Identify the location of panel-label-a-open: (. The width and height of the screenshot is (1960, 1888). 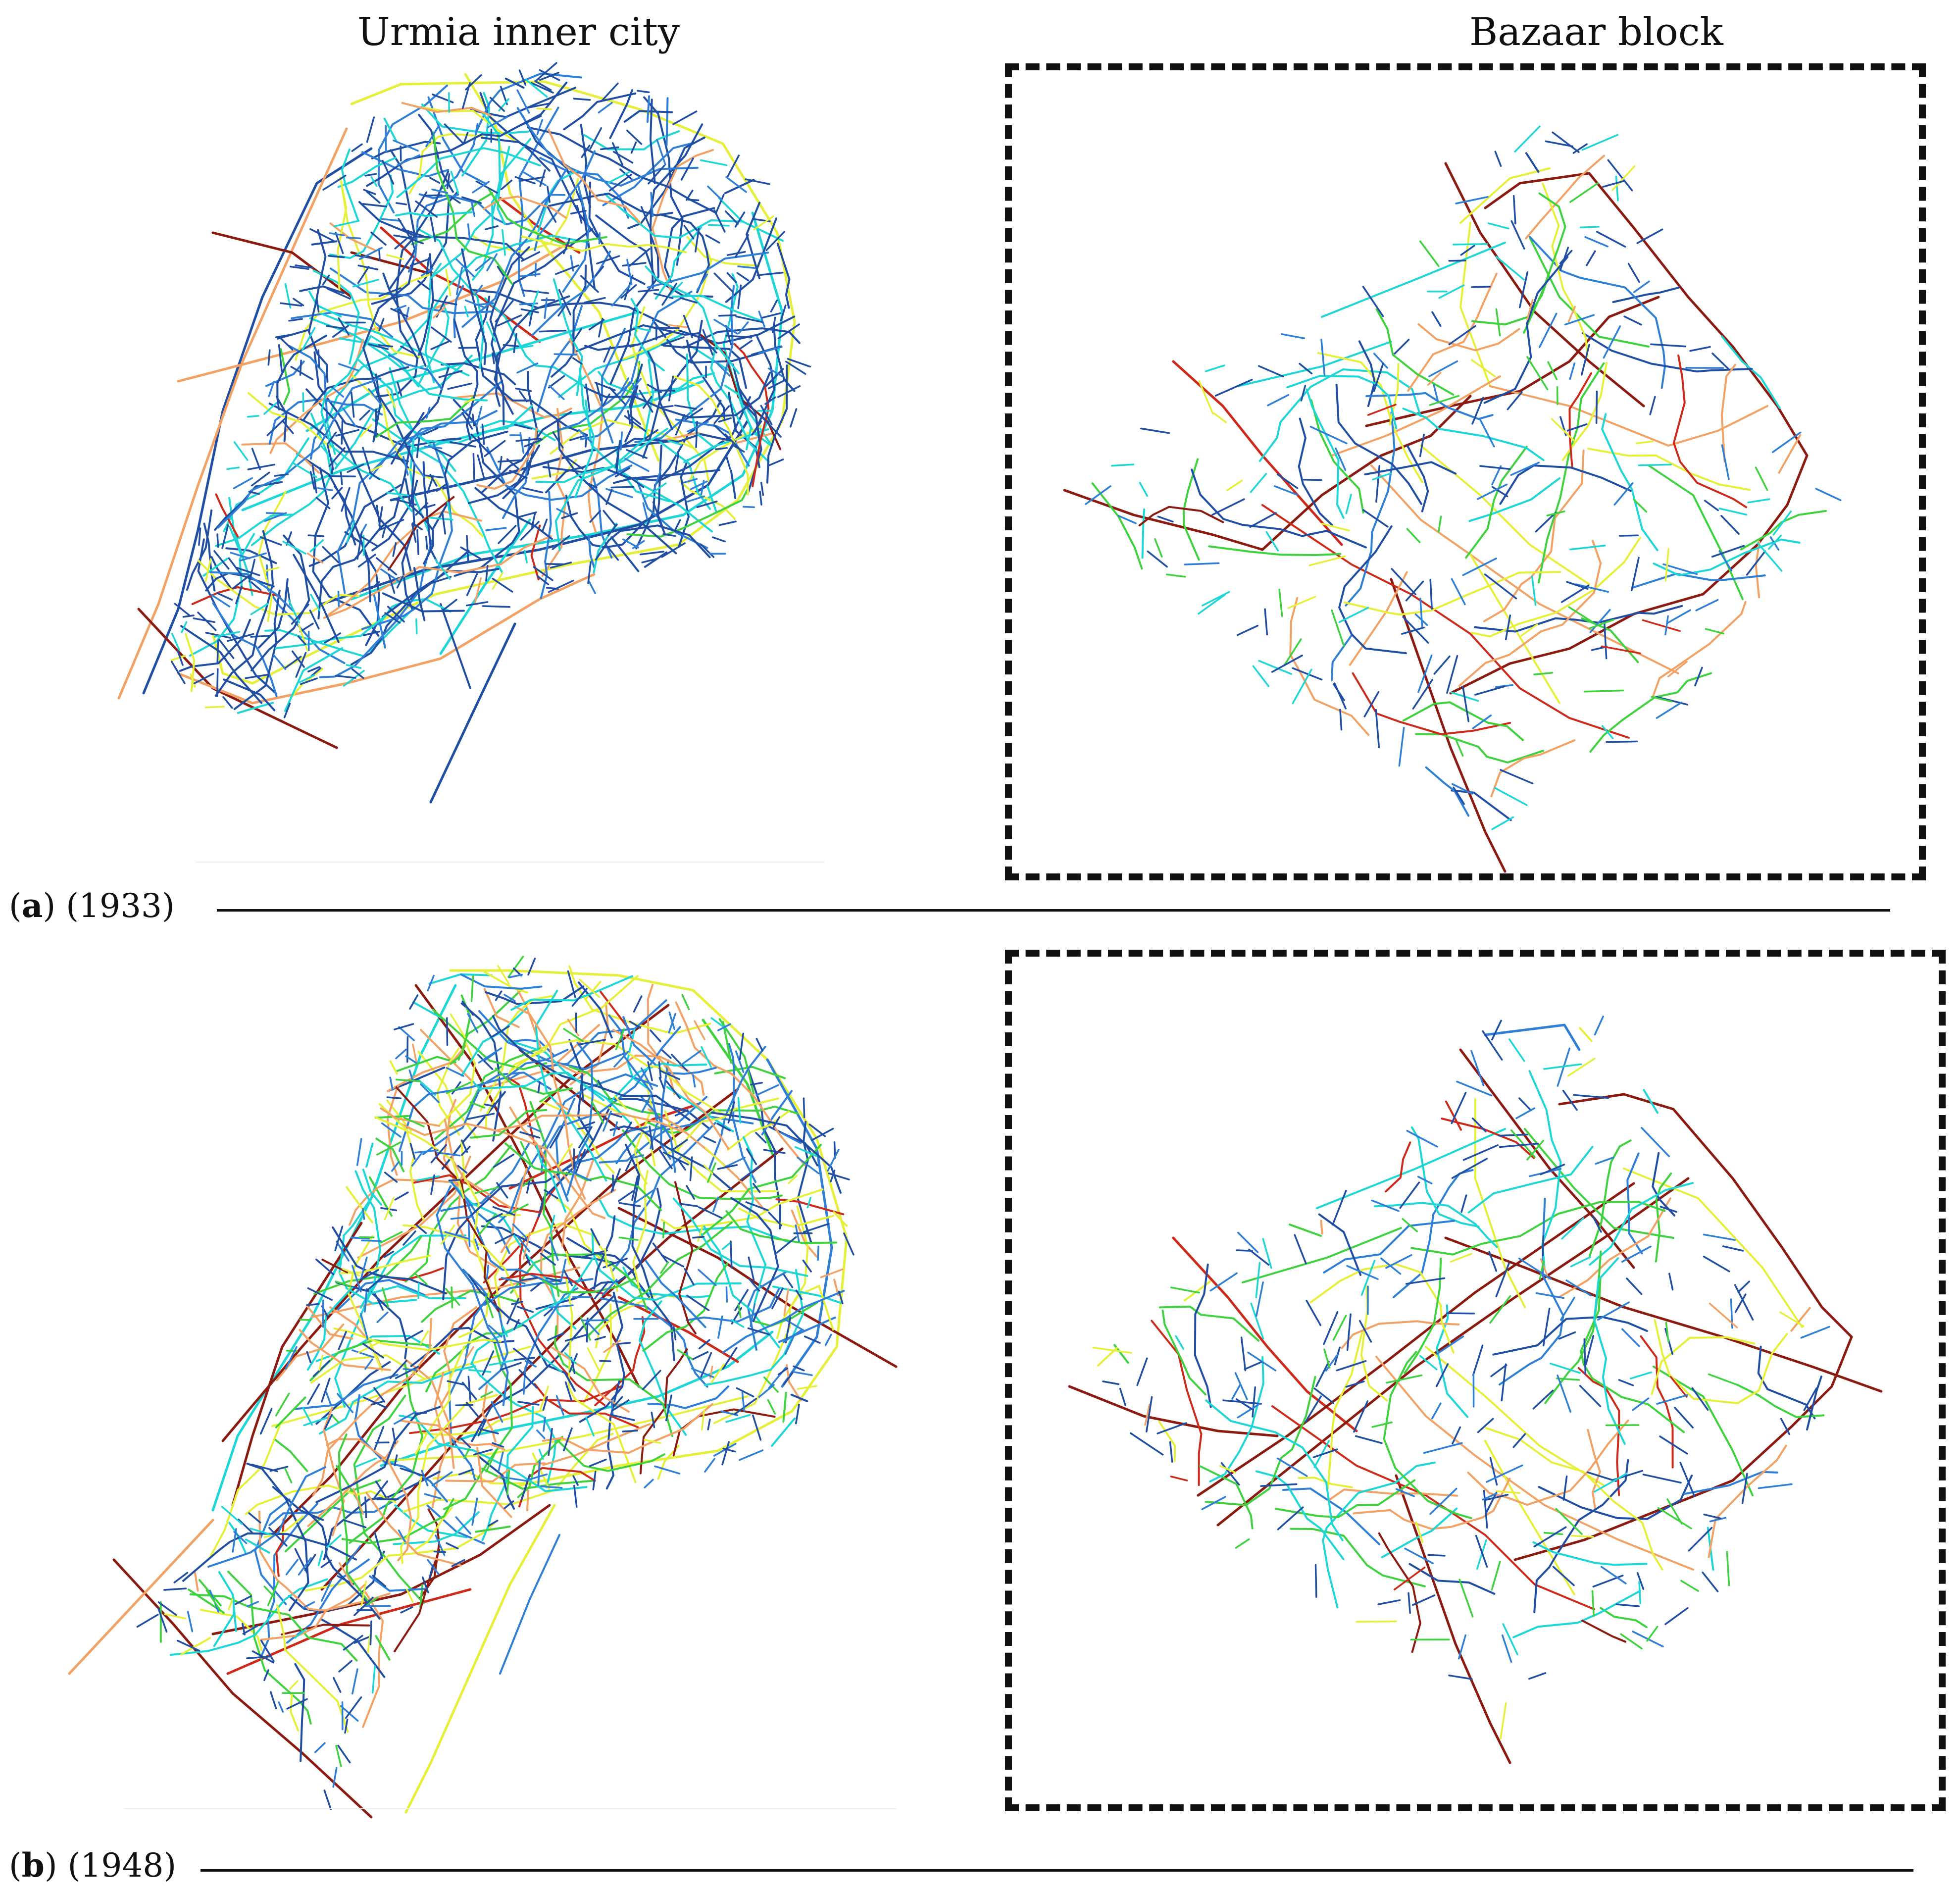
(16, 906).